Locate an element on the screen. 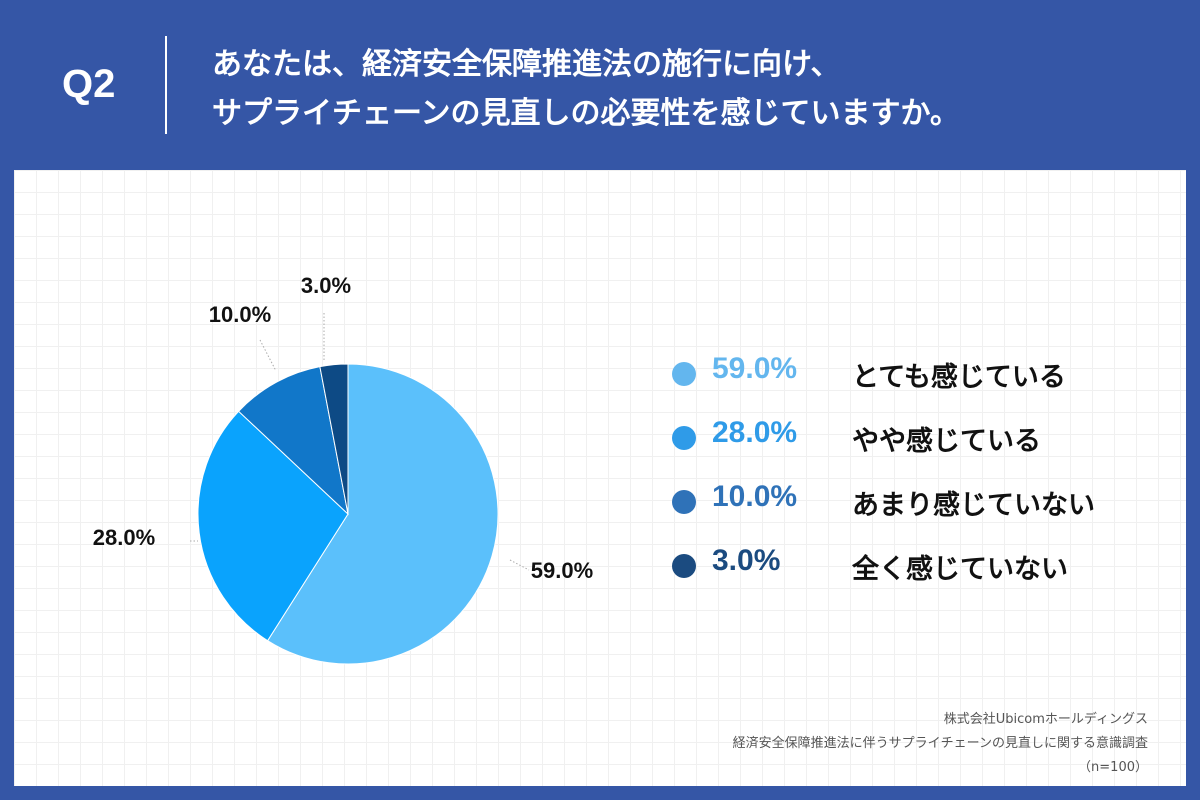 Image resolution: width=1200 pixels, height=800 pixels. data-label: 10.0% is located at coordinates (240, 314).